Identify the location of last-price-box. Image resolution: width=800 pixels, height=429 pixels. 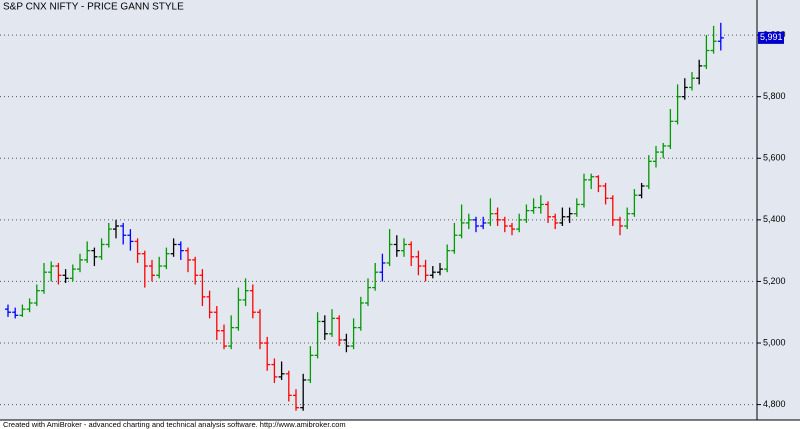
(771, 37).